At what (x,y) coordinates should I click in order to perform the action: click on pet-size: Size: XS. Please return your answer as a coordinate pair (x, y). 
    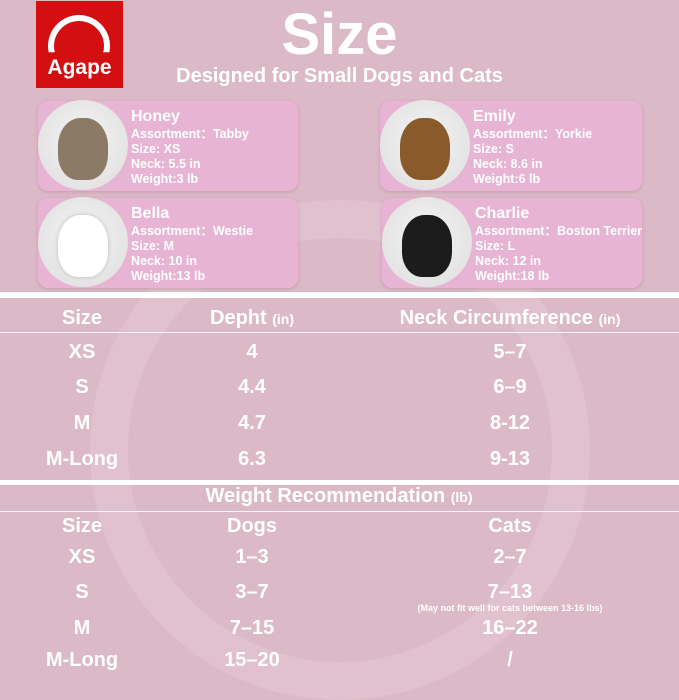
    Looking at the image, I should click on (156, 149).